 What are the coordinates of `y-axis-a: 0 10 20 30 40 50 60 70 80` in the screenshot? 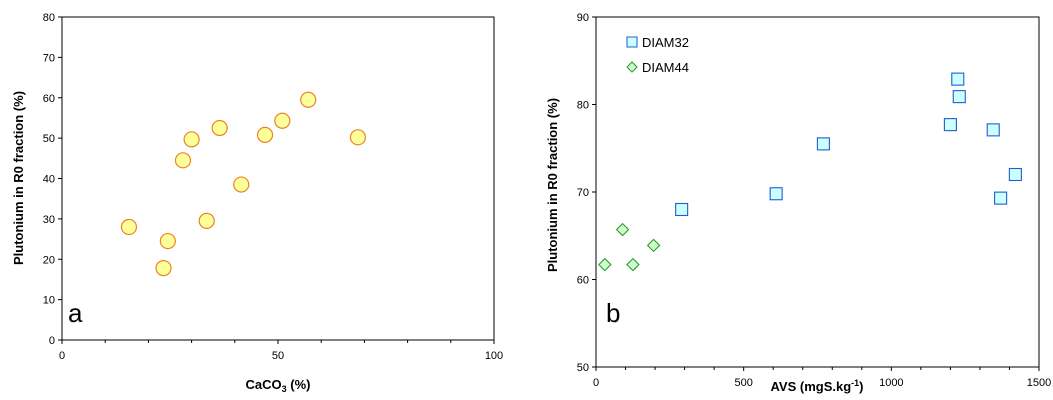 It's located at (52, 179).